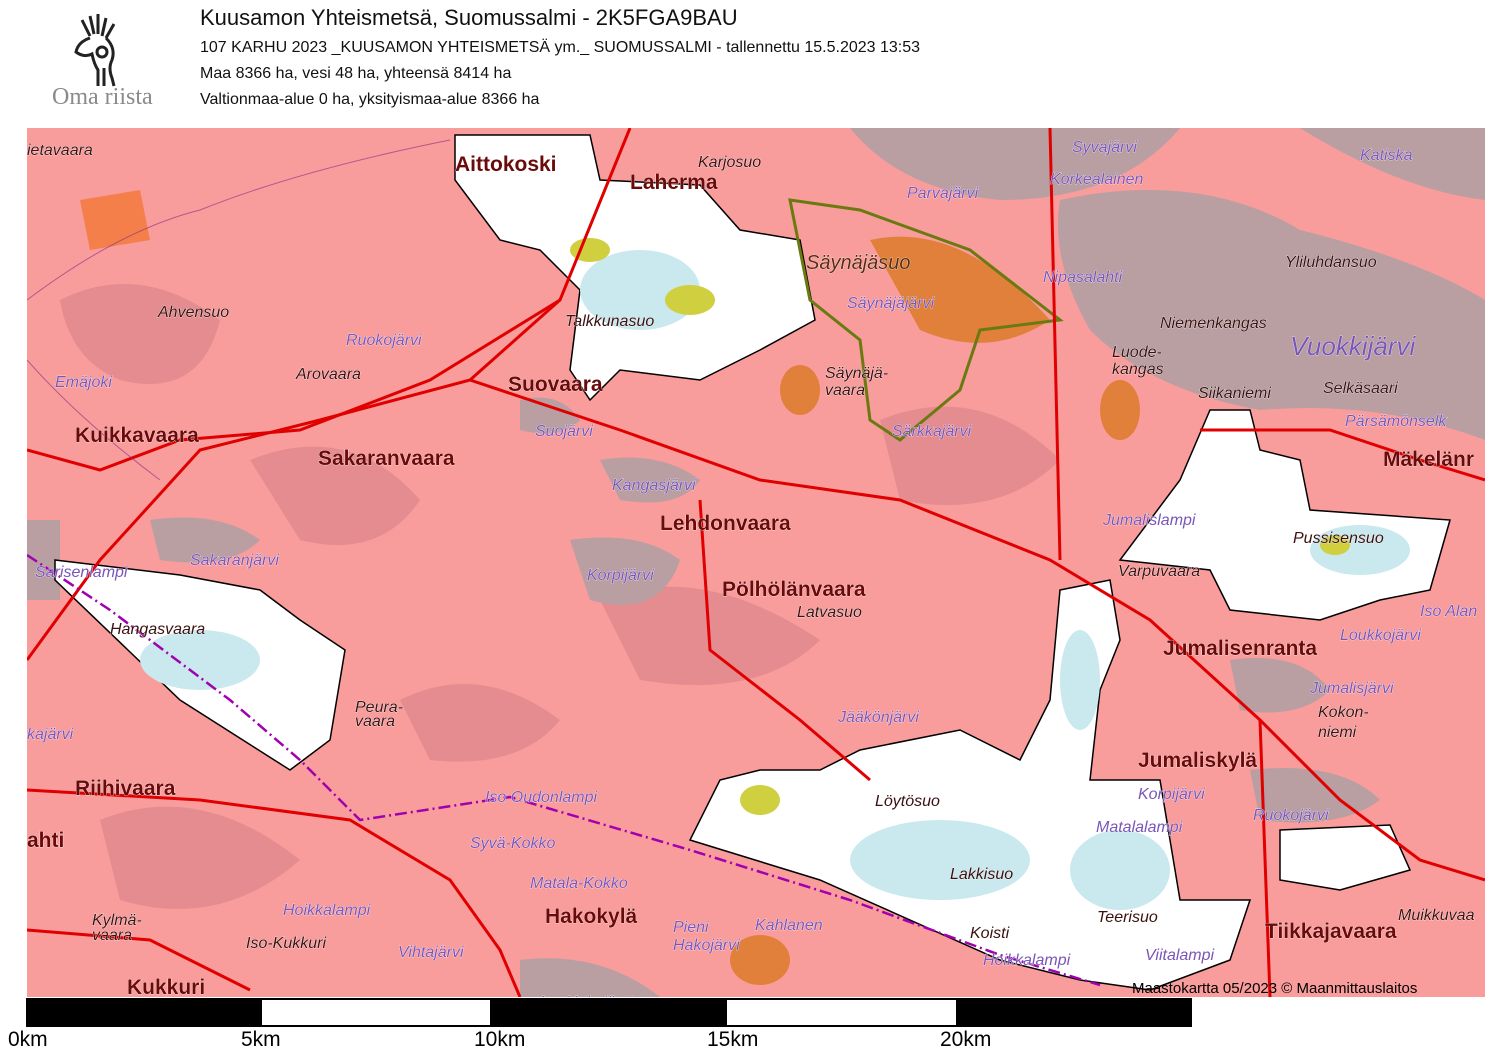 The image size is (1500, 1060). I want to click on scale-tick: 0km, so click(28, 1039).